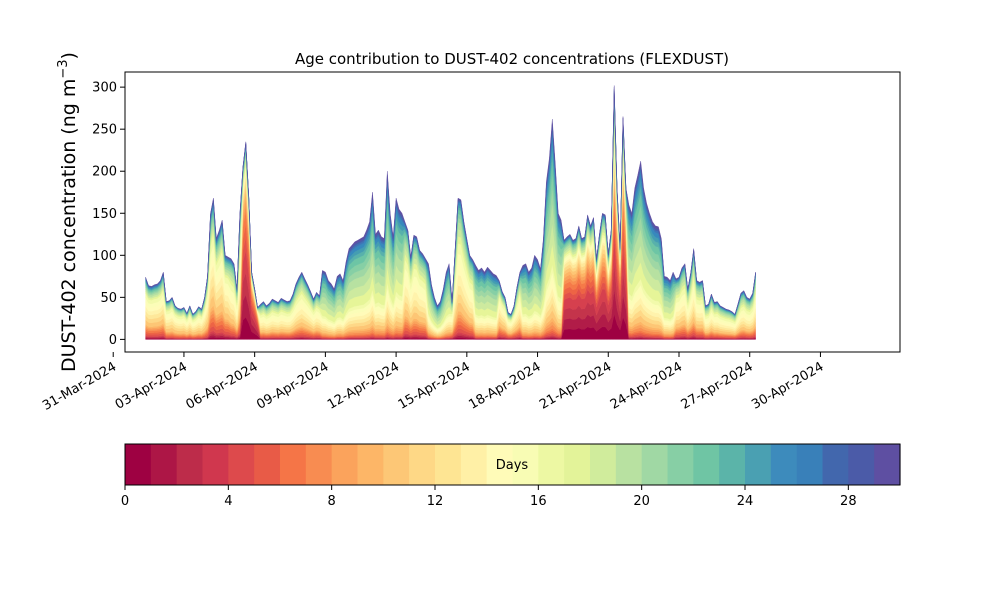  Describe the element at coordinates (717, 385) in the screenshot. I see `x-tick-label: 27-Apr-2024` at that location.